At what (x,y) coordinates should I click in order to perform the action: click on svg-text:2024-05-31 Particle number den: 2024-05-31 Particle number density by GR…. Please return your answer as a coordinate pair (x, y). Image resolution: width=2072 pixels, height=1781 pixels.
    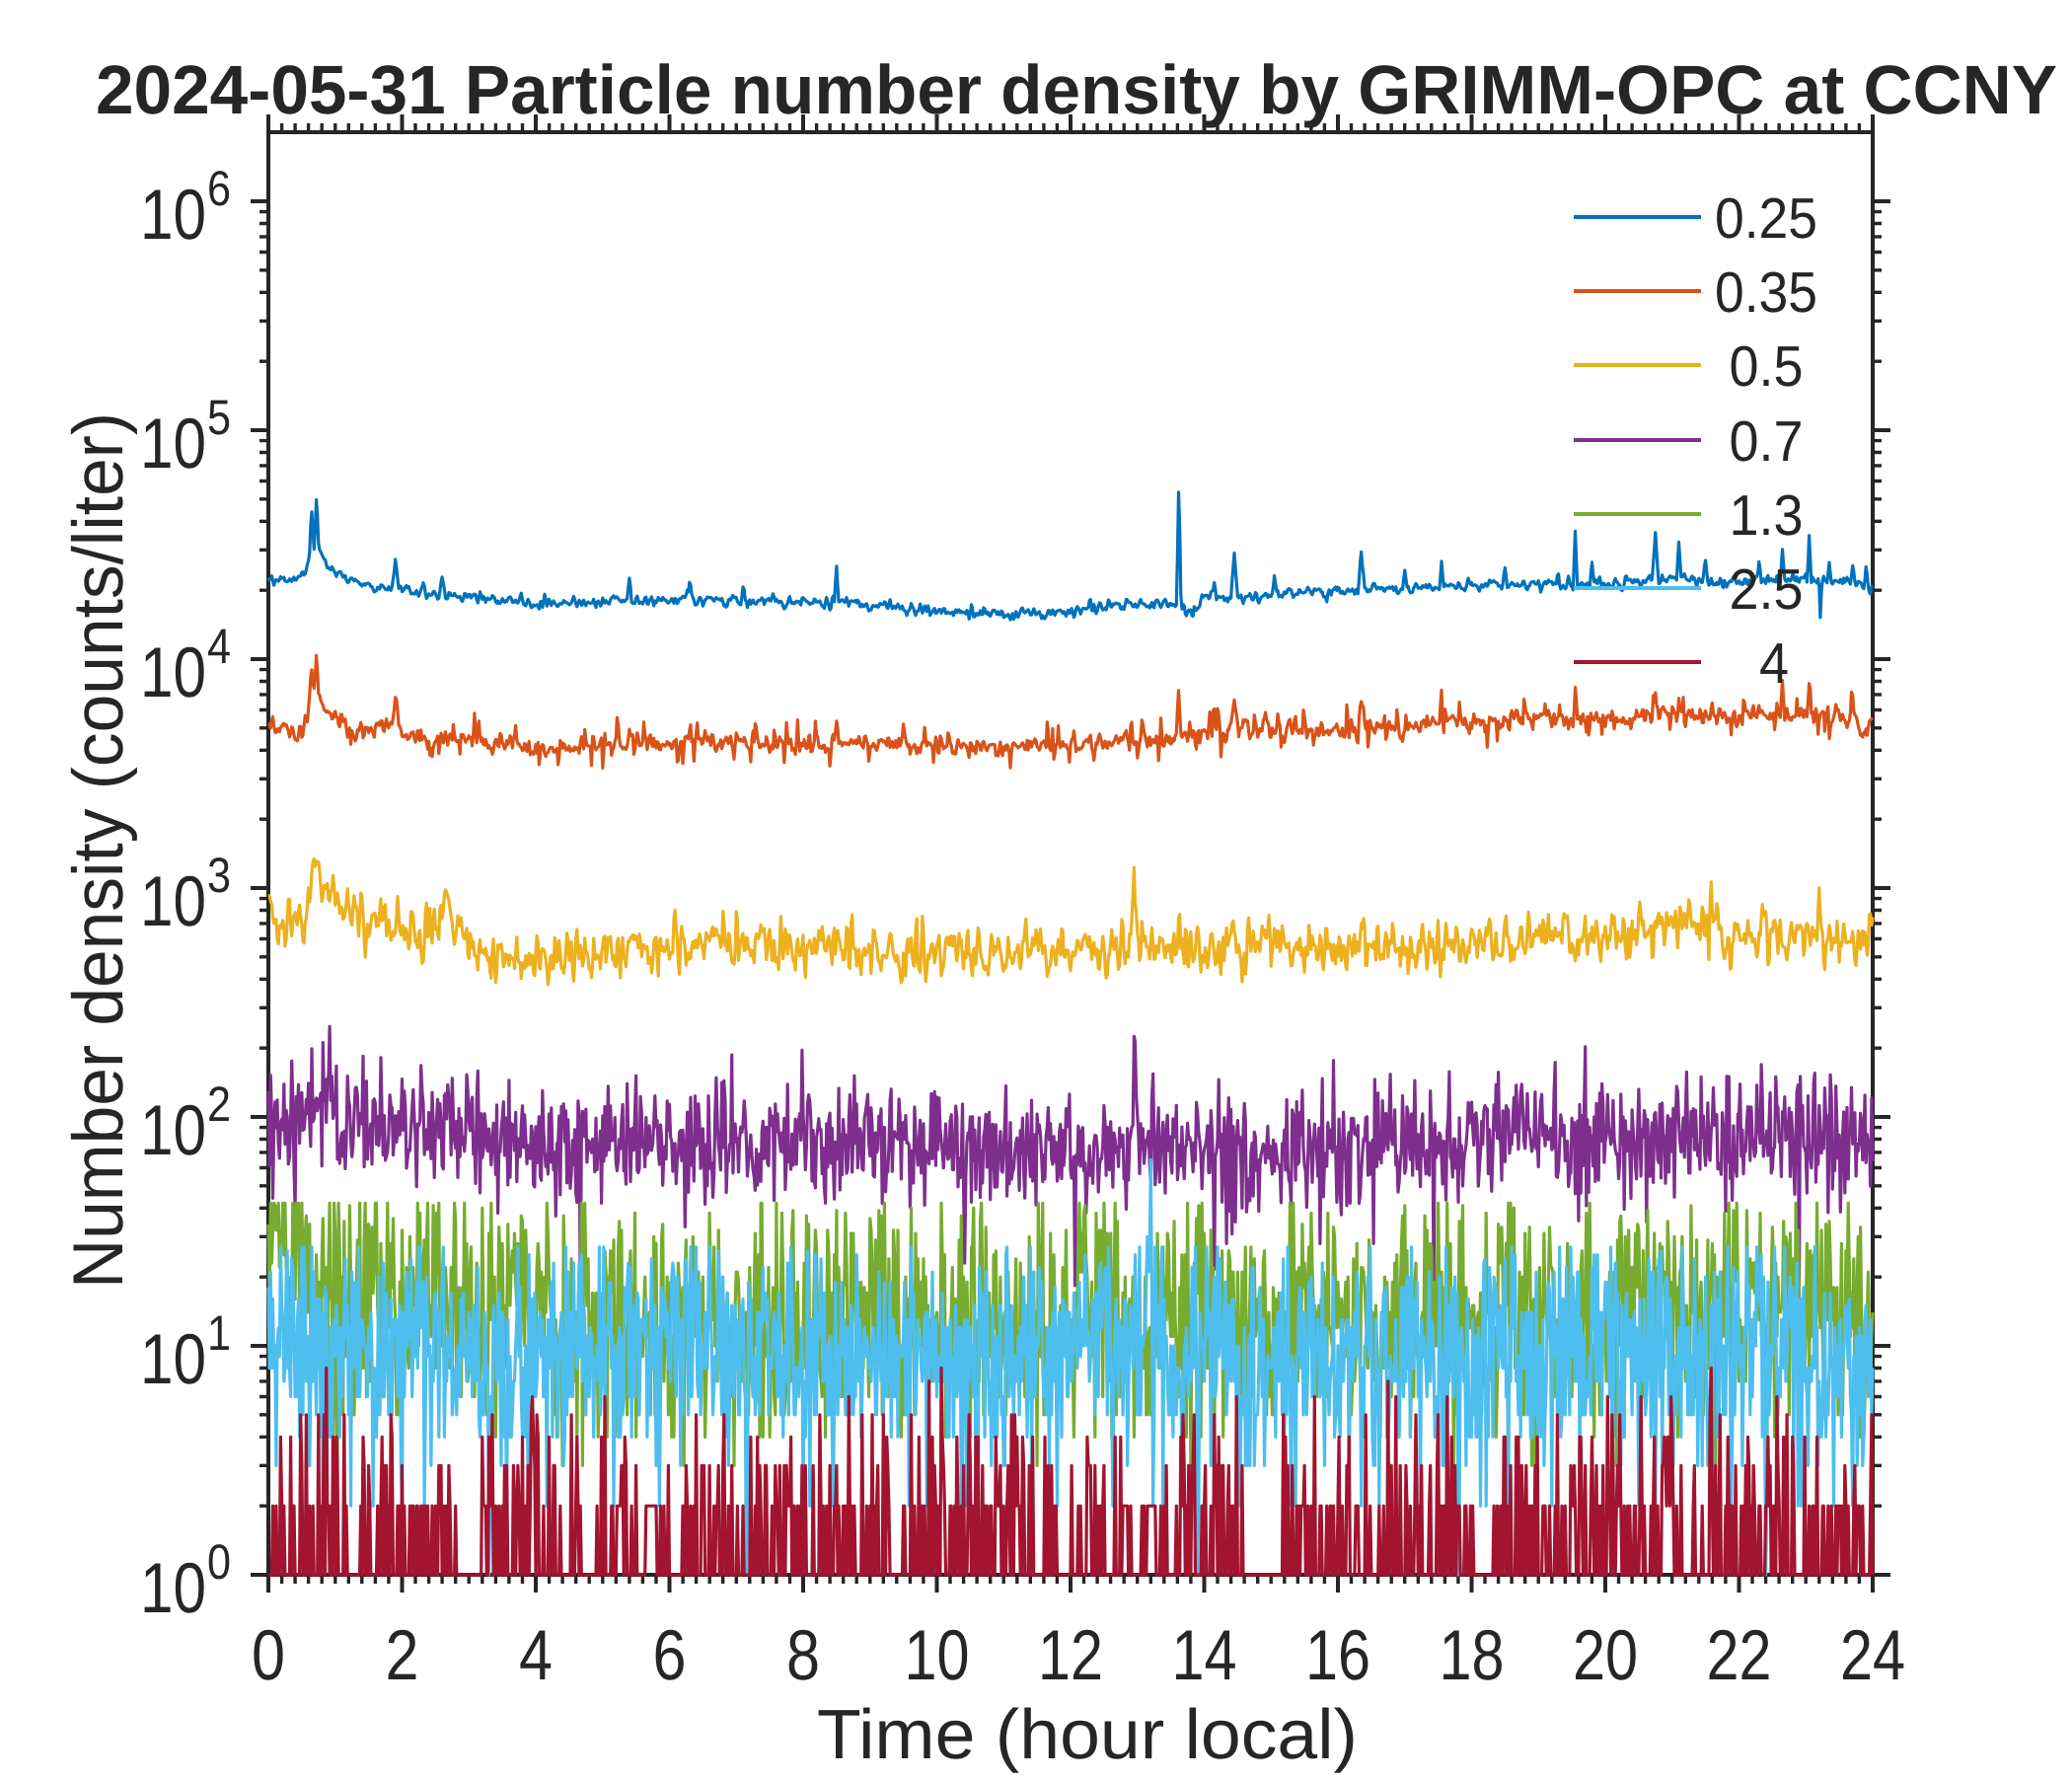
    Looking at the image, I should click on (1076, 89).